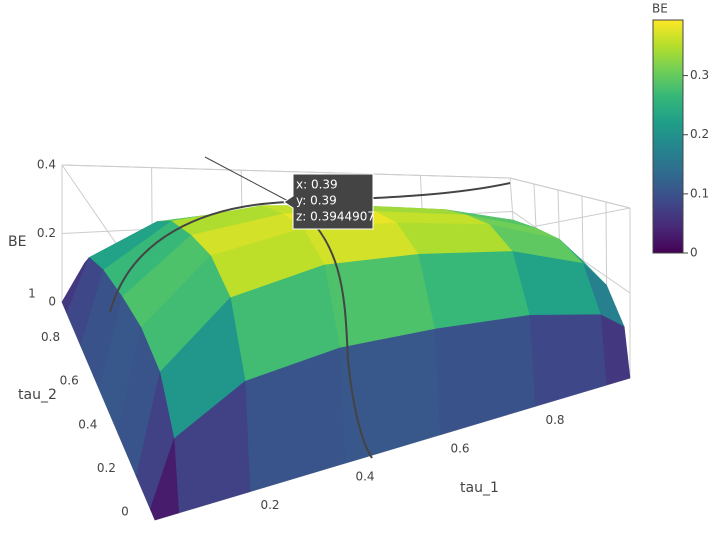 The width and height of the screenshot is (716, 548). What do you see at coordinates (668, 136) in the screenshot?
I see `colorbar-gradient` at bounding box center [668, 136].